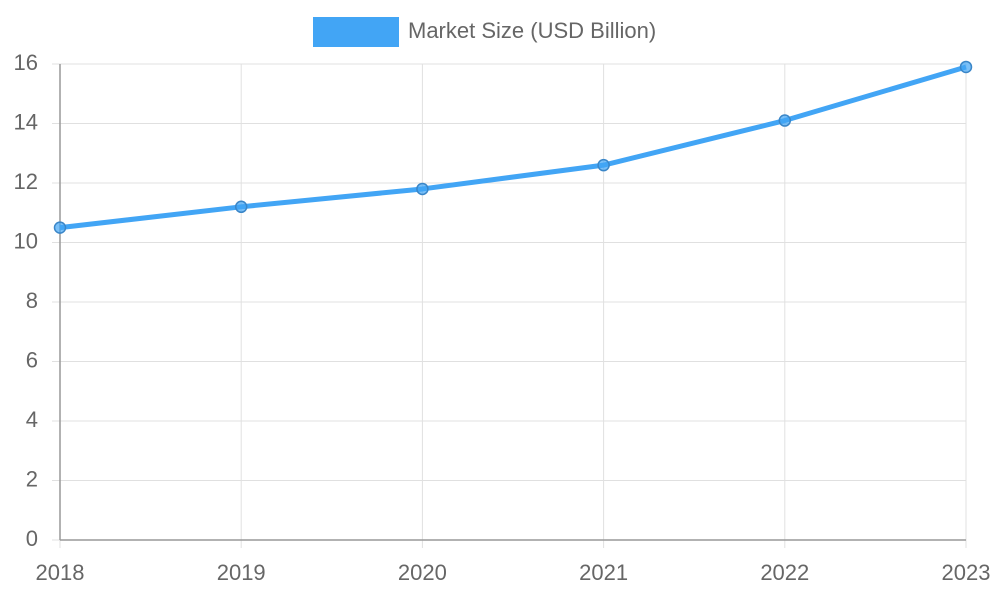 The width and height of the screenshot is (1000, 600). Describe the element at coordinates (26, 240) in the screenshot. I see `y-tick-label: 10` at that location.